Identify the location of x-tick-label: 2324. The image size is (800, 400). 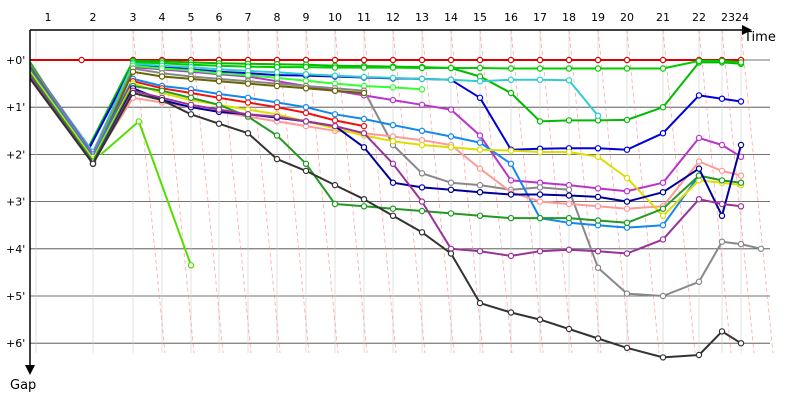
(735, 17).